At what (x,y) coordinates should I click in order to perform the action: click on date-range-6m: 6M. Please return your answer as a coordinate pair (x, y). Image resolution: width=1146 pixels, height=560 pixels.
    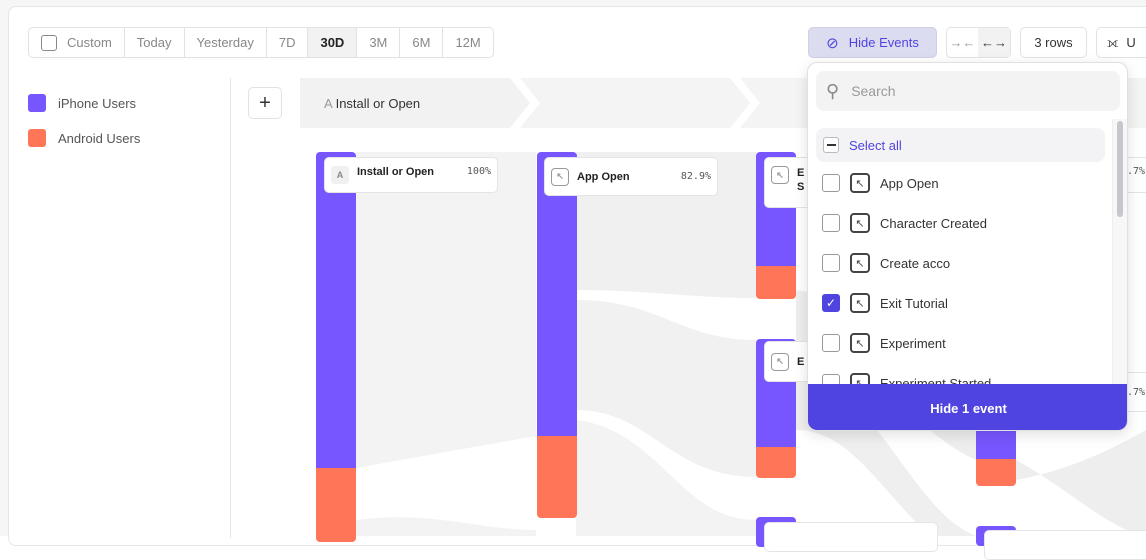
    Looking at the image, I should click on (422, 42).